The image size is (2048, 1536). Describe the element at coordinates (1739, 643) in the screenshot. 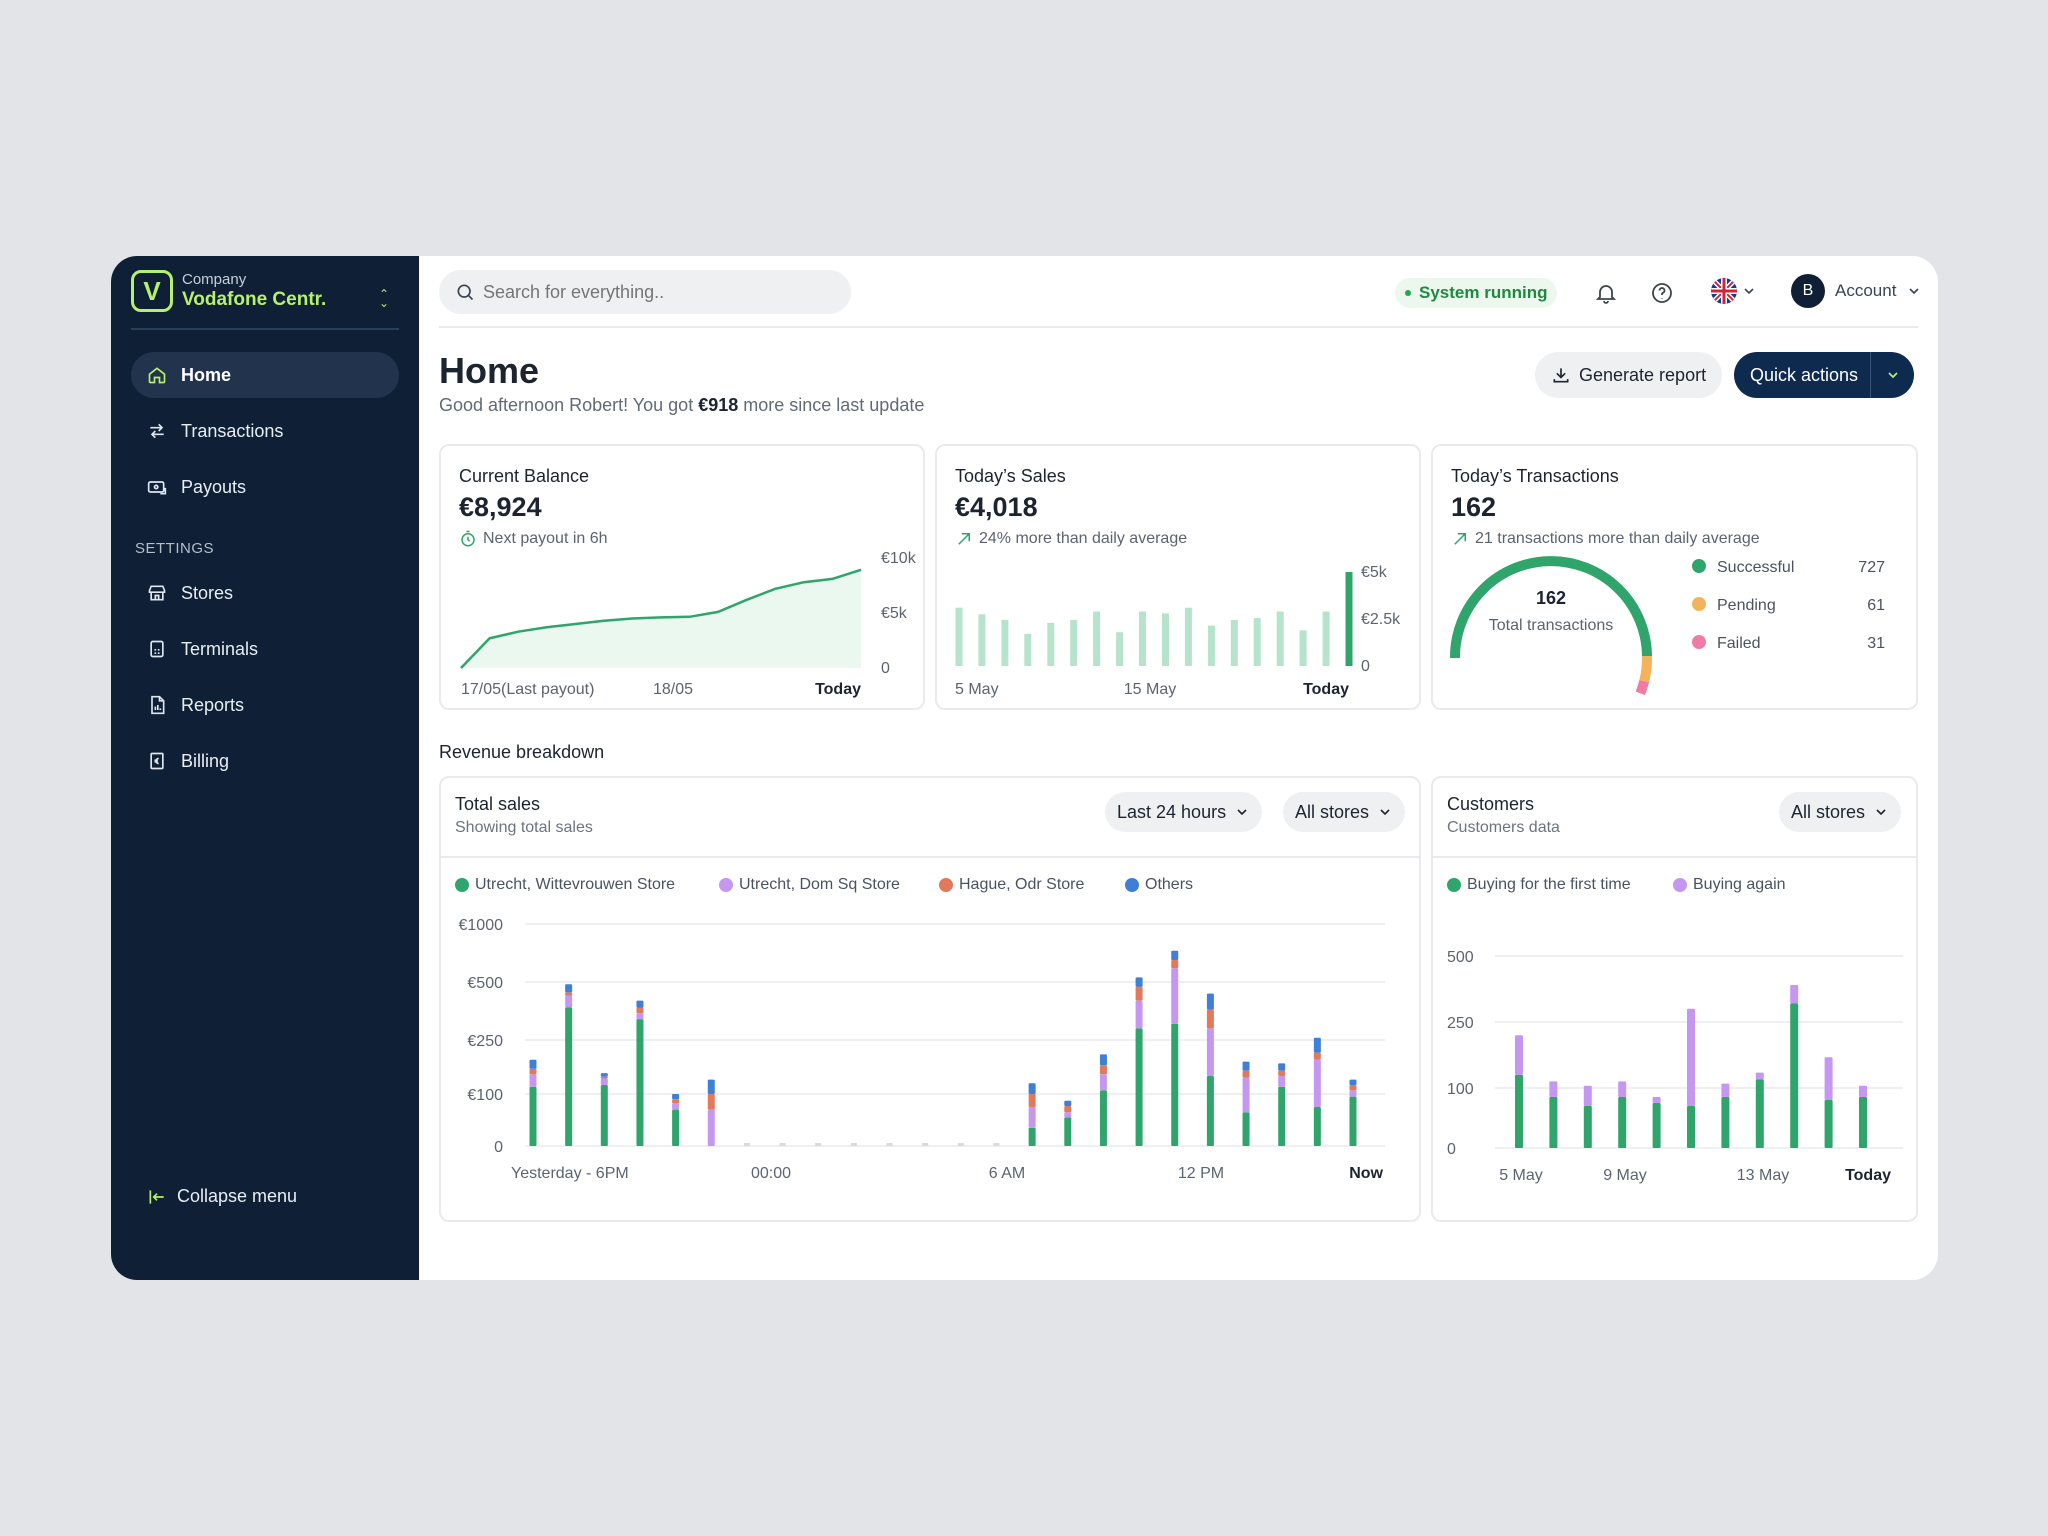

I see `legend-label: Failed` at that location.